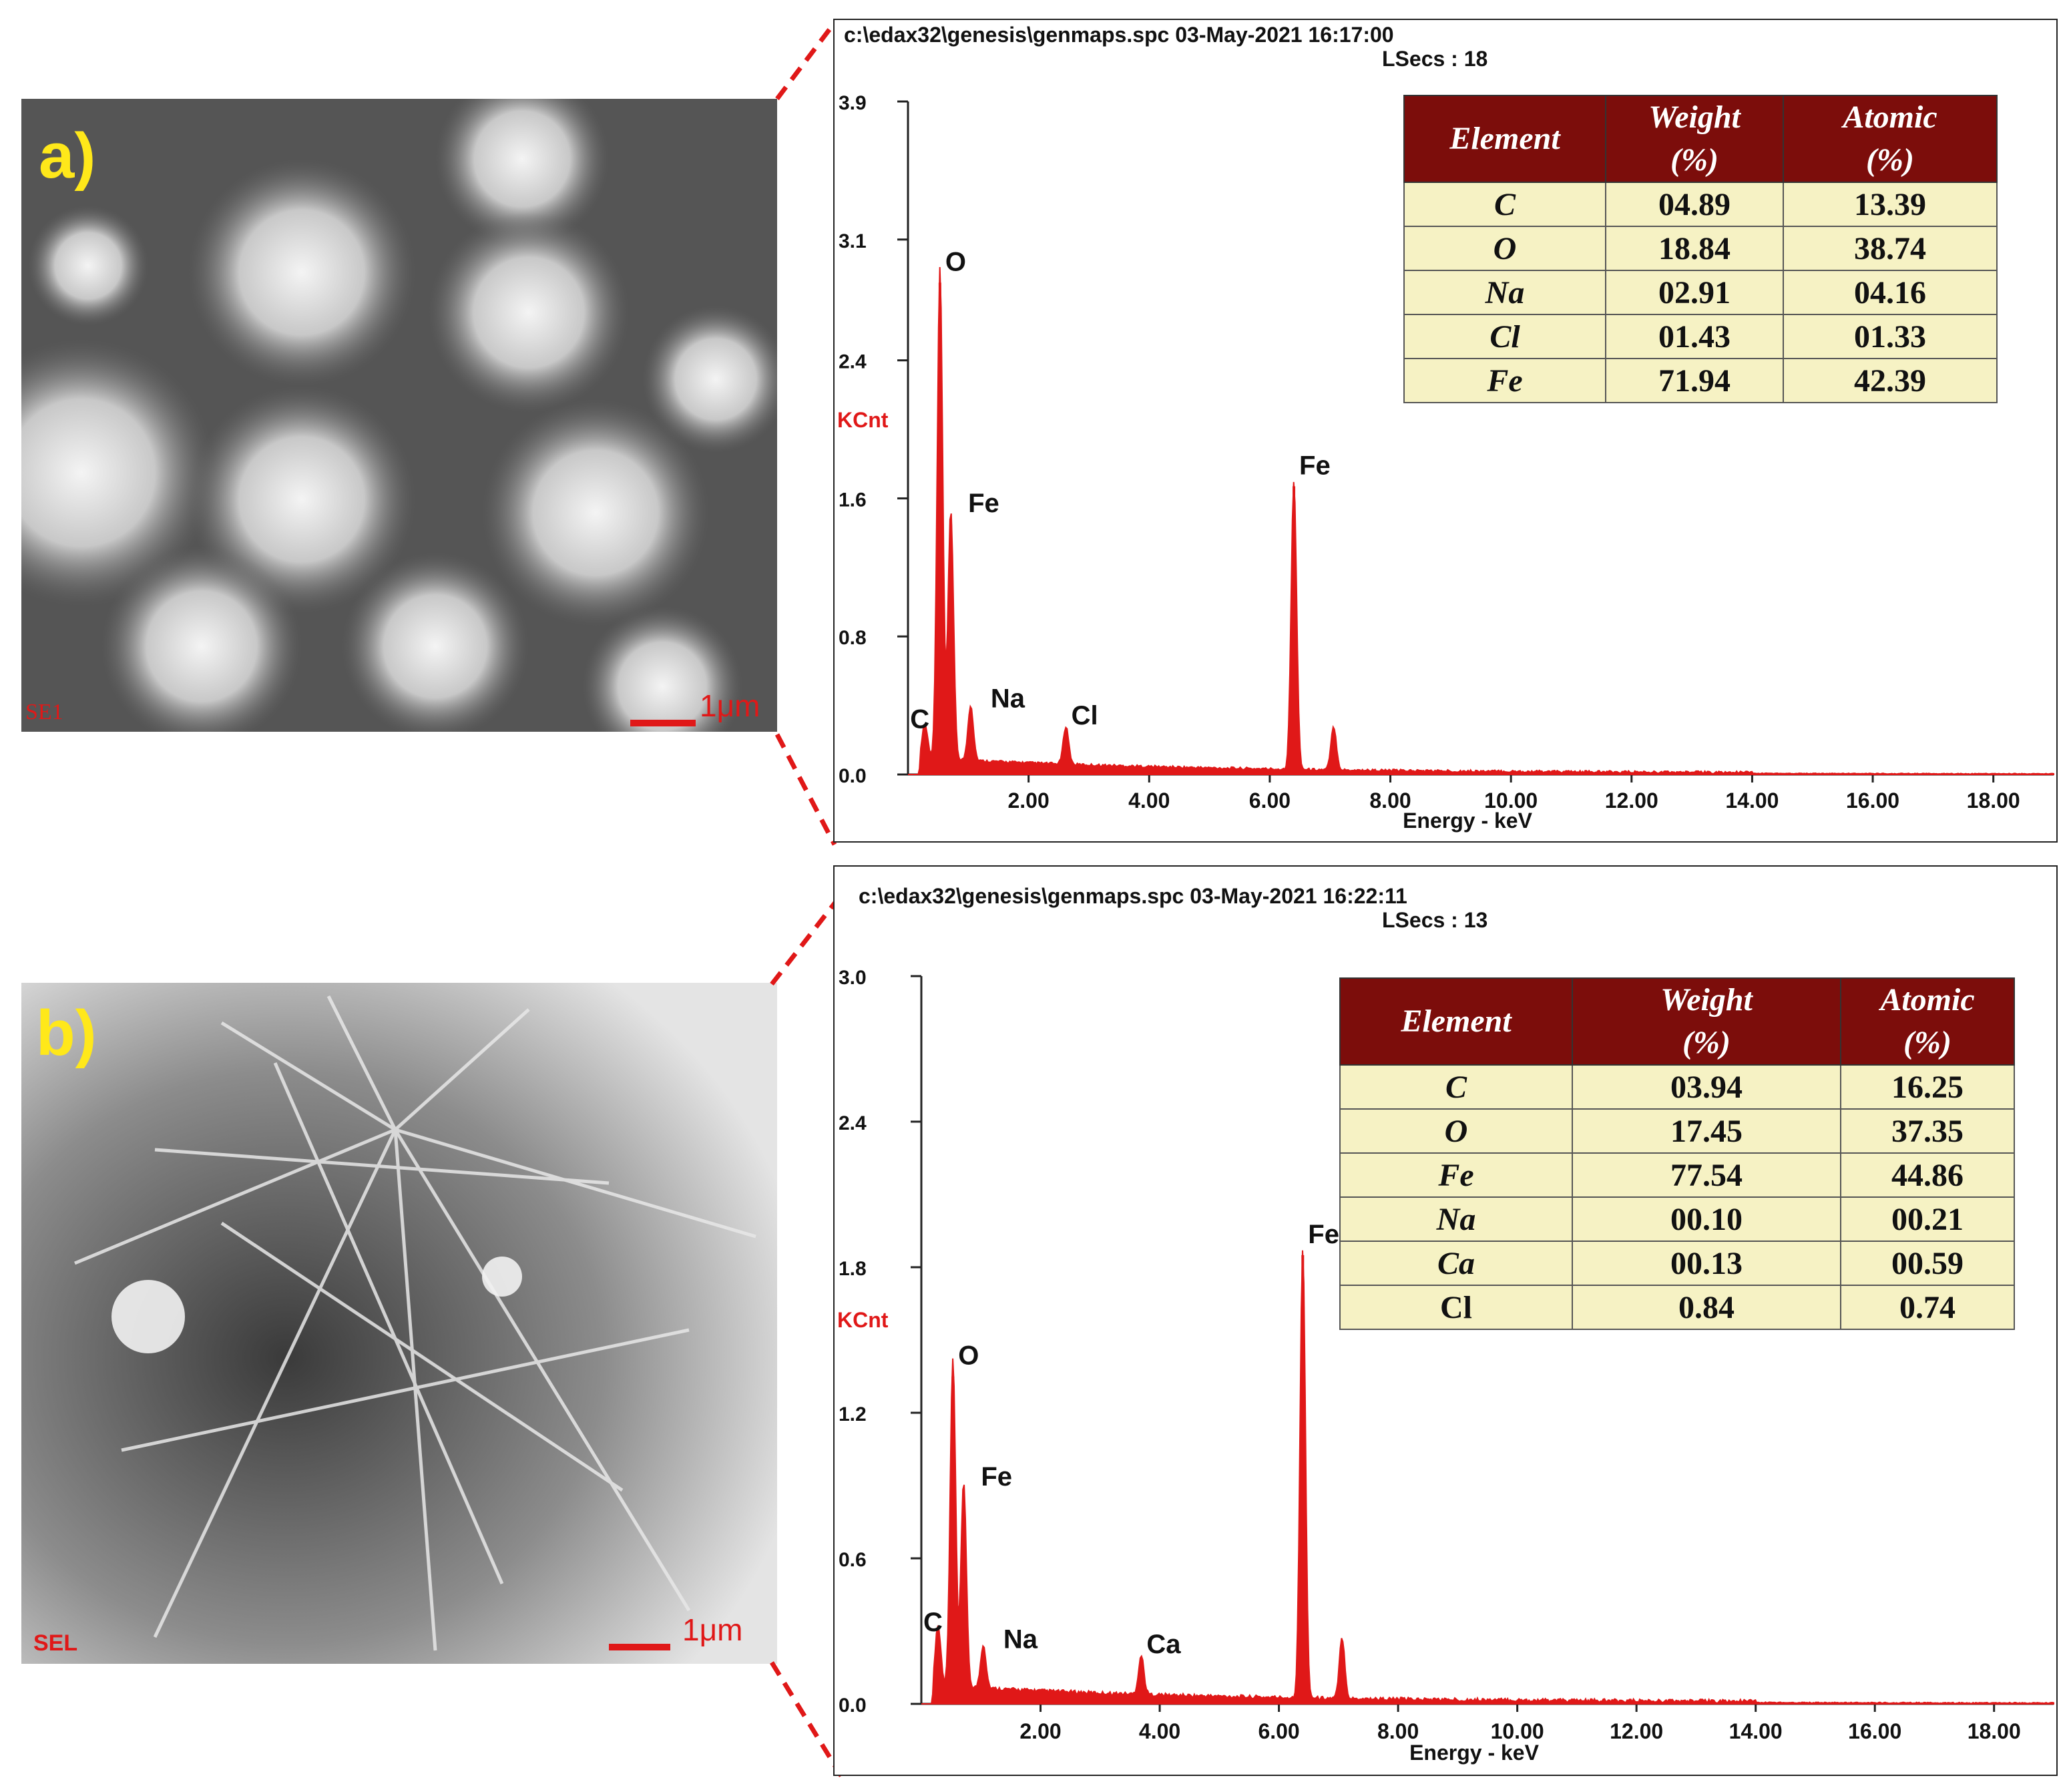 The width and height of the screenshot is (2069, 1792). What do you see at coordinates (56, 1643) in the screenshot?
I see `sem-detector-label-b: SEL` at bounding box center [56, 1643].